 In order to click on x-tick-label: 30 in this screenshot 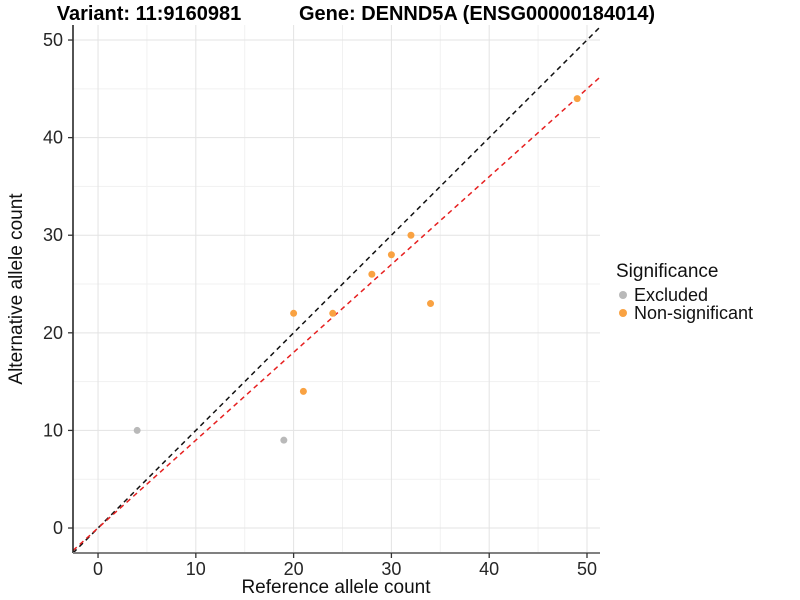, I will do `click(391, 569)`.